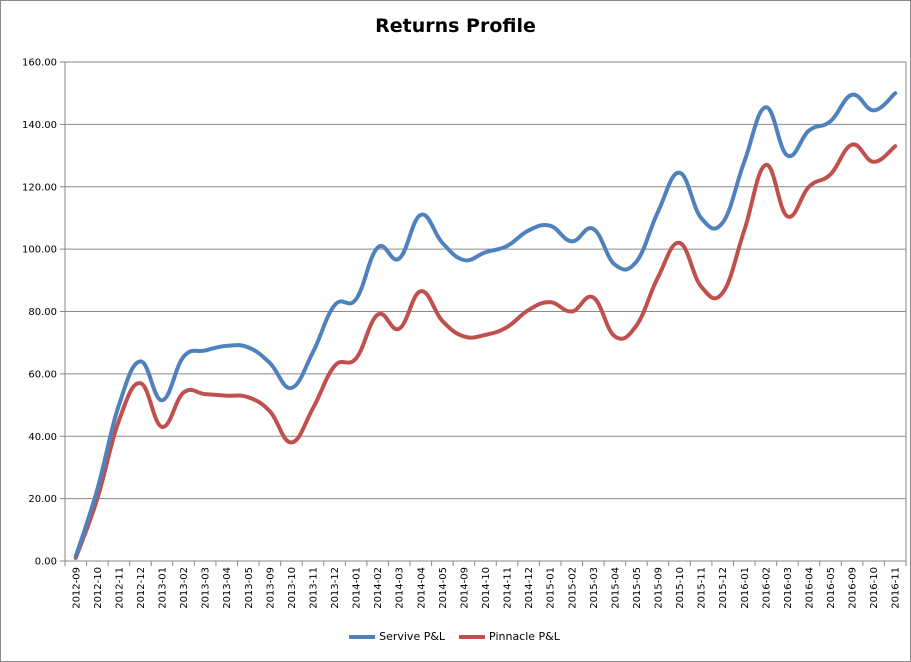 This screenshot has height=662, width=911. What do you see at coordinates (702, 588) in the screenshot?
I see `x-tick-label: 2015-11` at bounding box center [702, 588].